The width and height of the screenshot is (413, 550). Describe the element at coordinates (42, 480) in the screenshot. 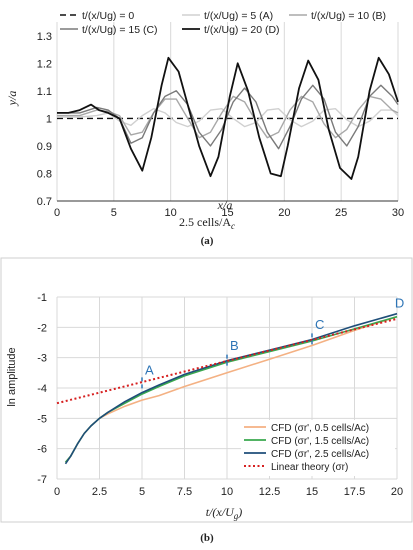

I see `panel-b-ytick-label: -7` at that location.